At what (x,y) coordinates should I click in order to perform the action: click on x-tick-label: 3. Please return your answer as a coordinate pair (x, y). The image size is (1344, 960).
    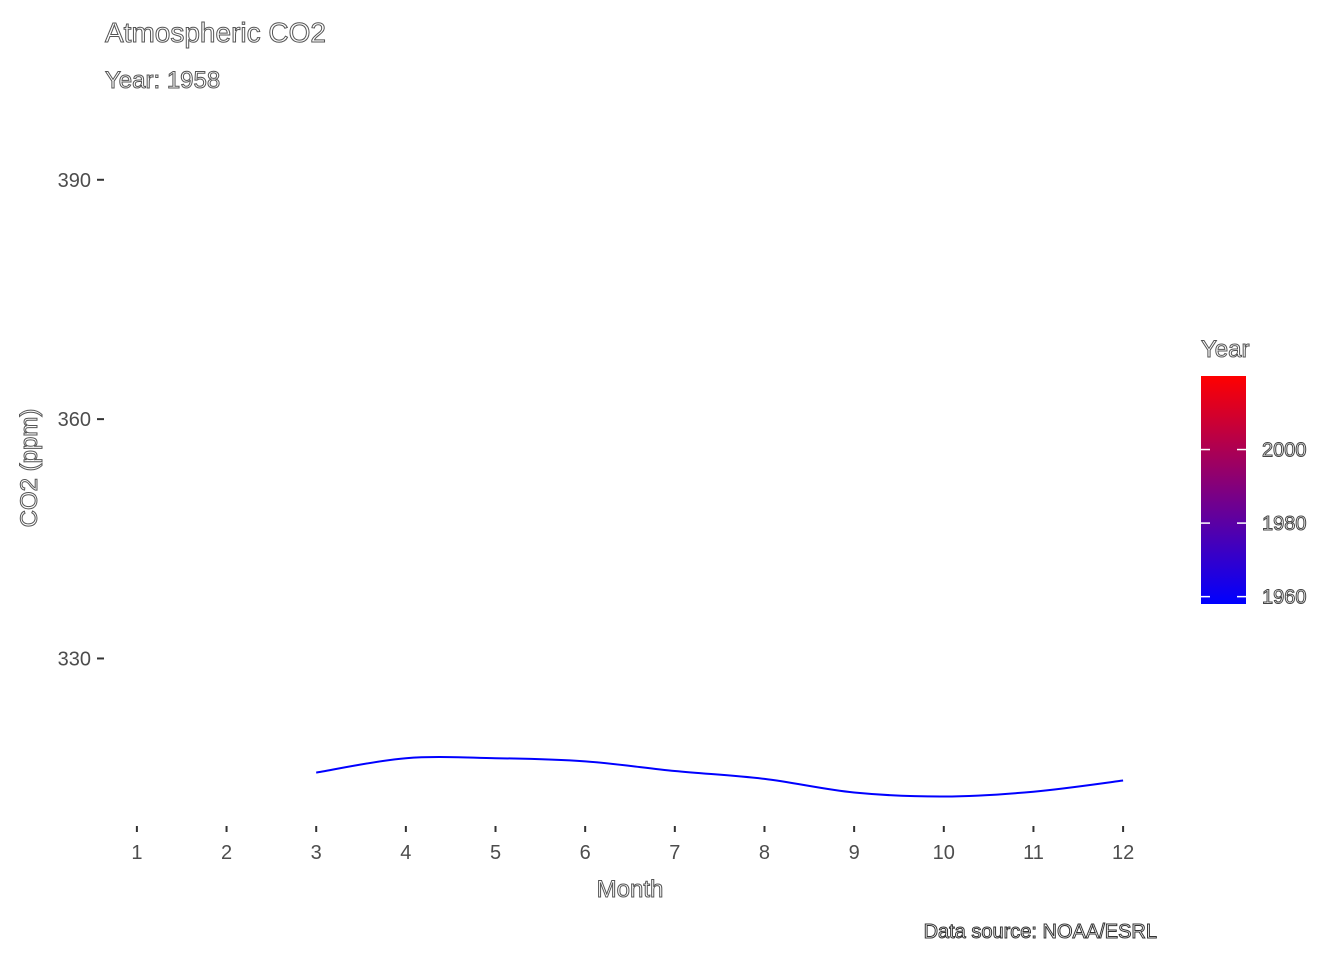
    Looking at the image, I should click on (316, 853).